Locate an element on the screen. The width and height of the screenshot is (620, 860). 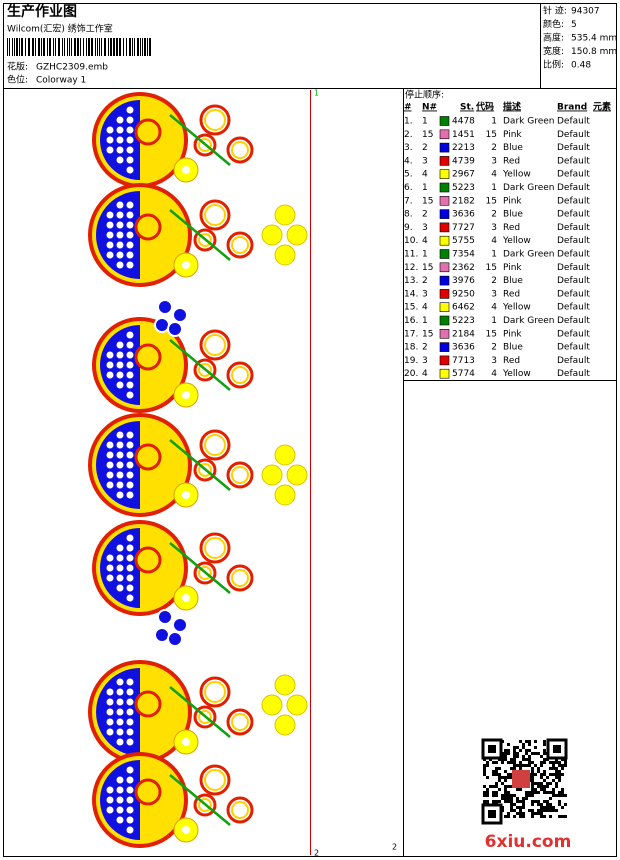
qr-code is located at coordinates (524, 781).